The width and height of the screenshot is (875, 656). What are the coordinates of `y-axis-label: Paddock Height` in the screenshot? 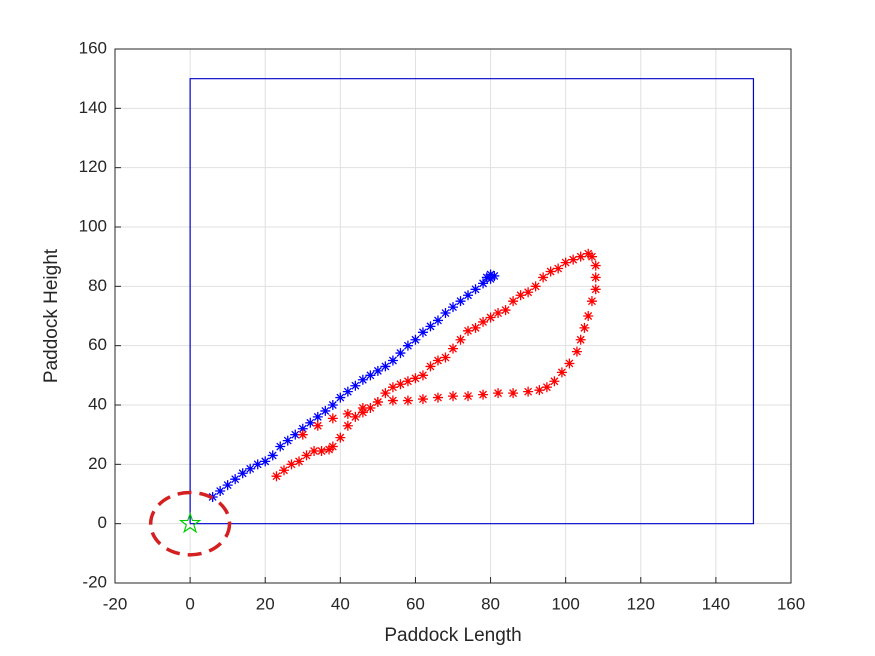 It's located at (51, 315).